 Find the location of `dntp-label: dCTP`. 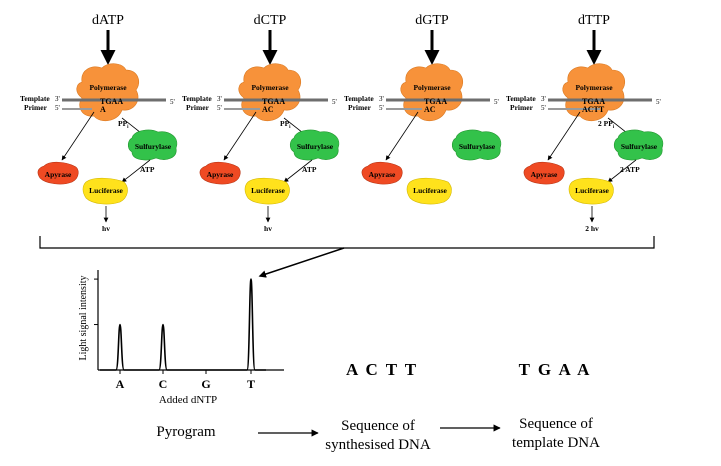

dntp-label: dCTP is located at coordinates (270, 20).